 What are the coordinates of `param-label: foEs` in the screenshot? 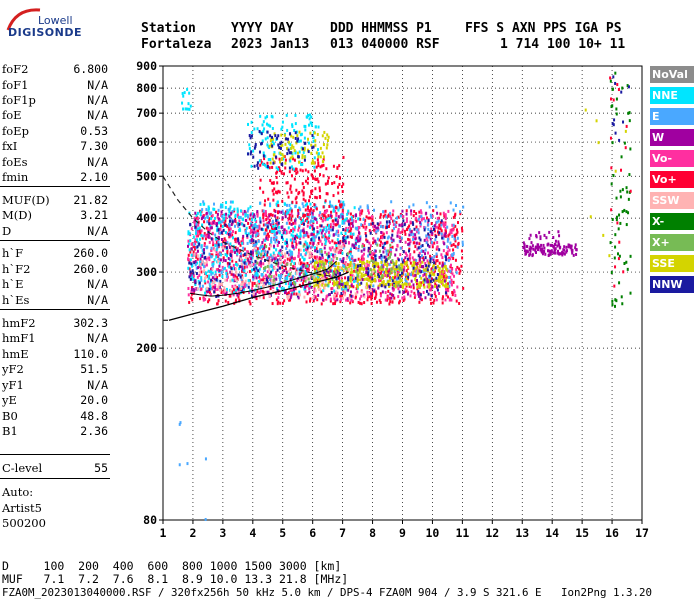 It's located at (15, 162).